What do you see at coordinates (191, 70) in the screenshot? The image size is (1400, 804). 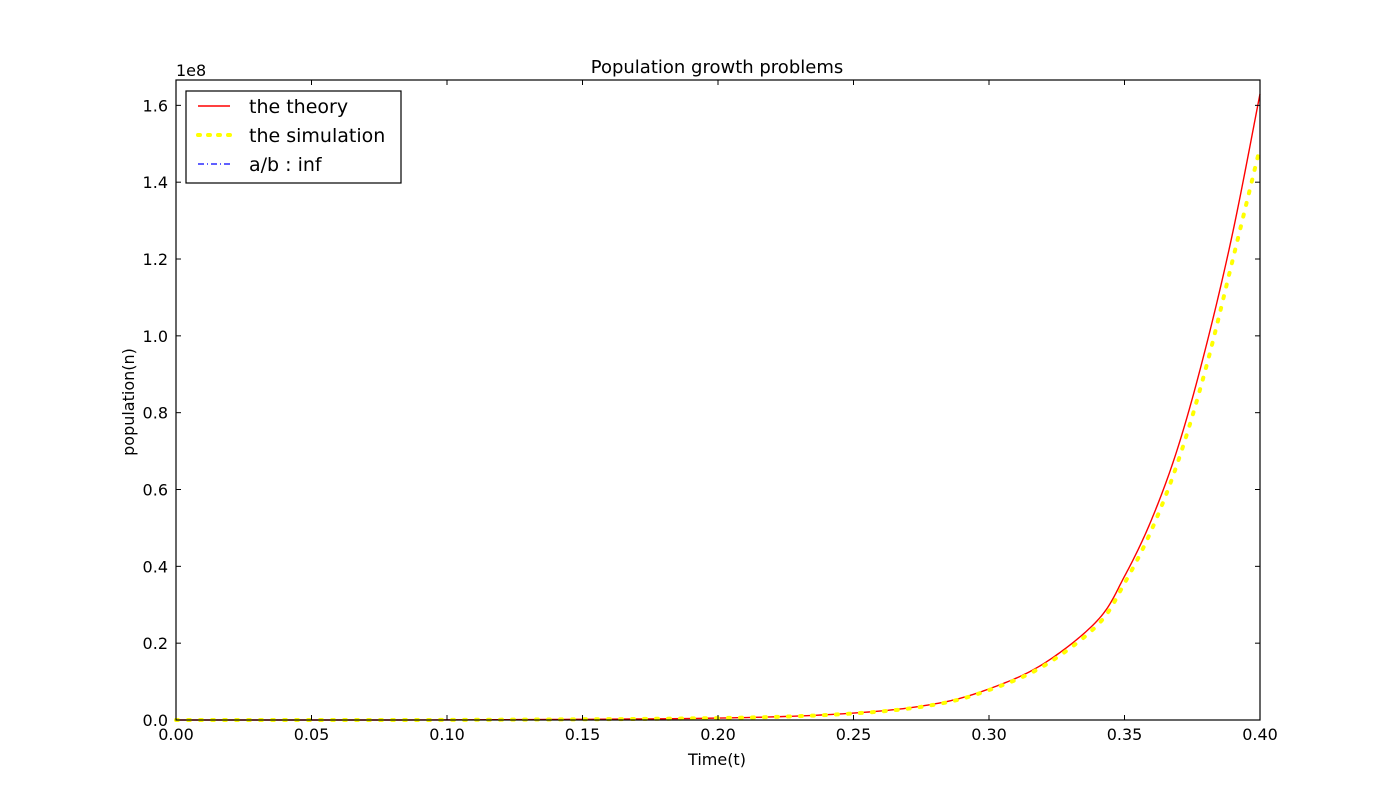 I see `y-axis-offset-label: 1e8` at bounding box center [191, 70].